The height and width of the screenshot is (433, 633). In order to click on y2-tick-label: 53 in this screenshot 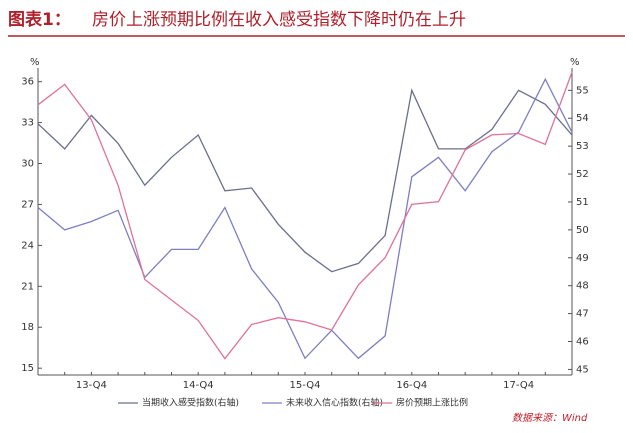, I will do `click(582, 146)`.